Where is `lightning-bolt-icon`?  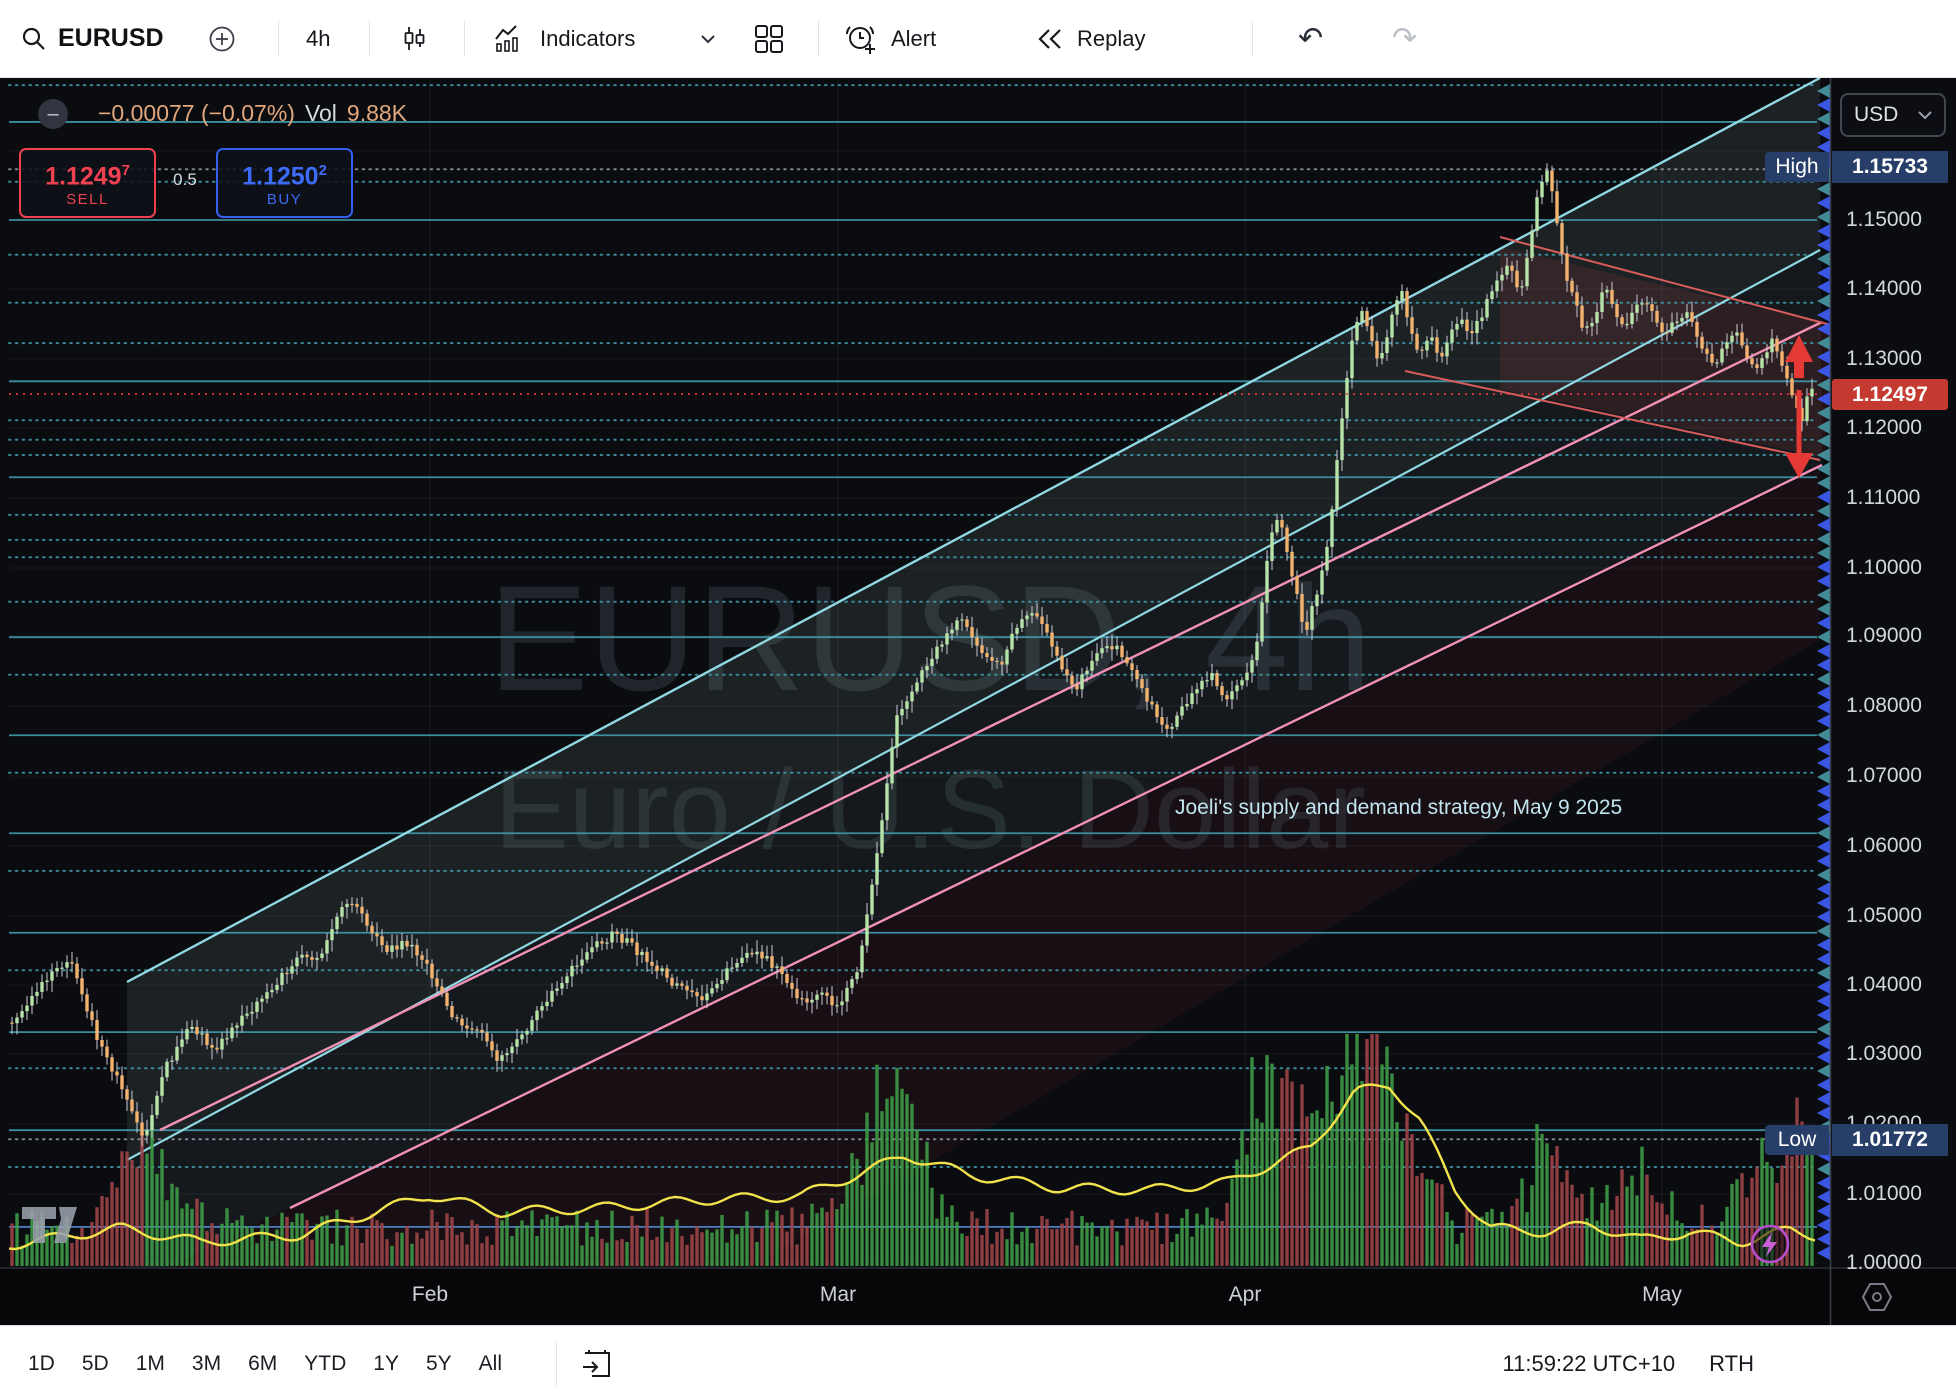 lightning-bolt-icon is located at coordinates (1769, 1244).